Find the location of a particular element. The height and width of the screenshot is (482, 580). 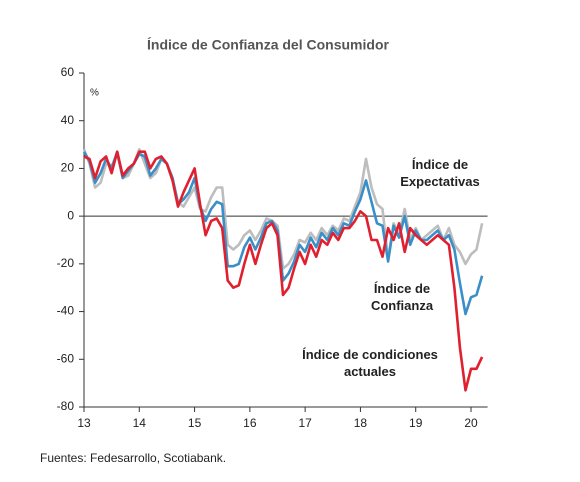

series-label: Índice de condiciones actuales is located at coordinates (370, 363).